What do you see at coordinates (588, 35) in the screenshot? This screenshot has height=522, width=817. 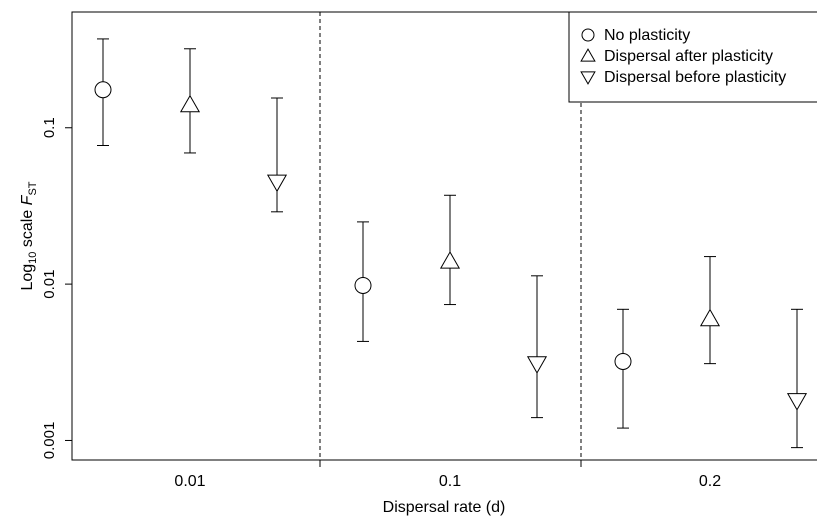 I see `legend-marker-circle` at bounding box center [588, 35].